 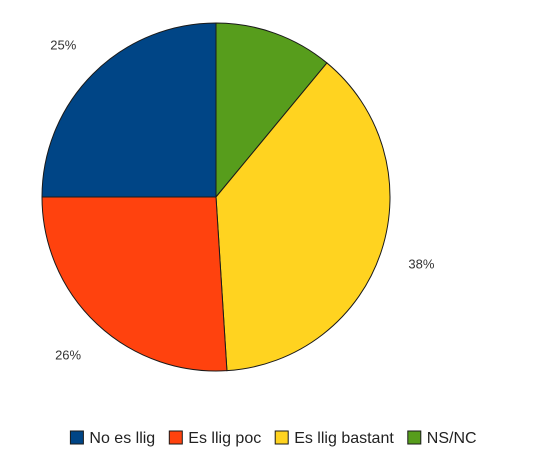 What do you see at coordinates (281, 437) in the screenshot?
I see `legend-swatch-es-llig-bastant` at bounding box center [281, 437].